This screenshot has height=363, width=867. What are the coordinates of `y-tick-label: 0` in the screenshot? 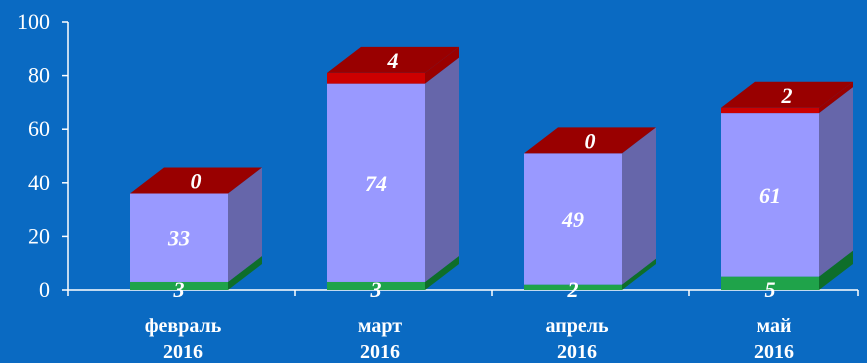 It's located at (44, 289).